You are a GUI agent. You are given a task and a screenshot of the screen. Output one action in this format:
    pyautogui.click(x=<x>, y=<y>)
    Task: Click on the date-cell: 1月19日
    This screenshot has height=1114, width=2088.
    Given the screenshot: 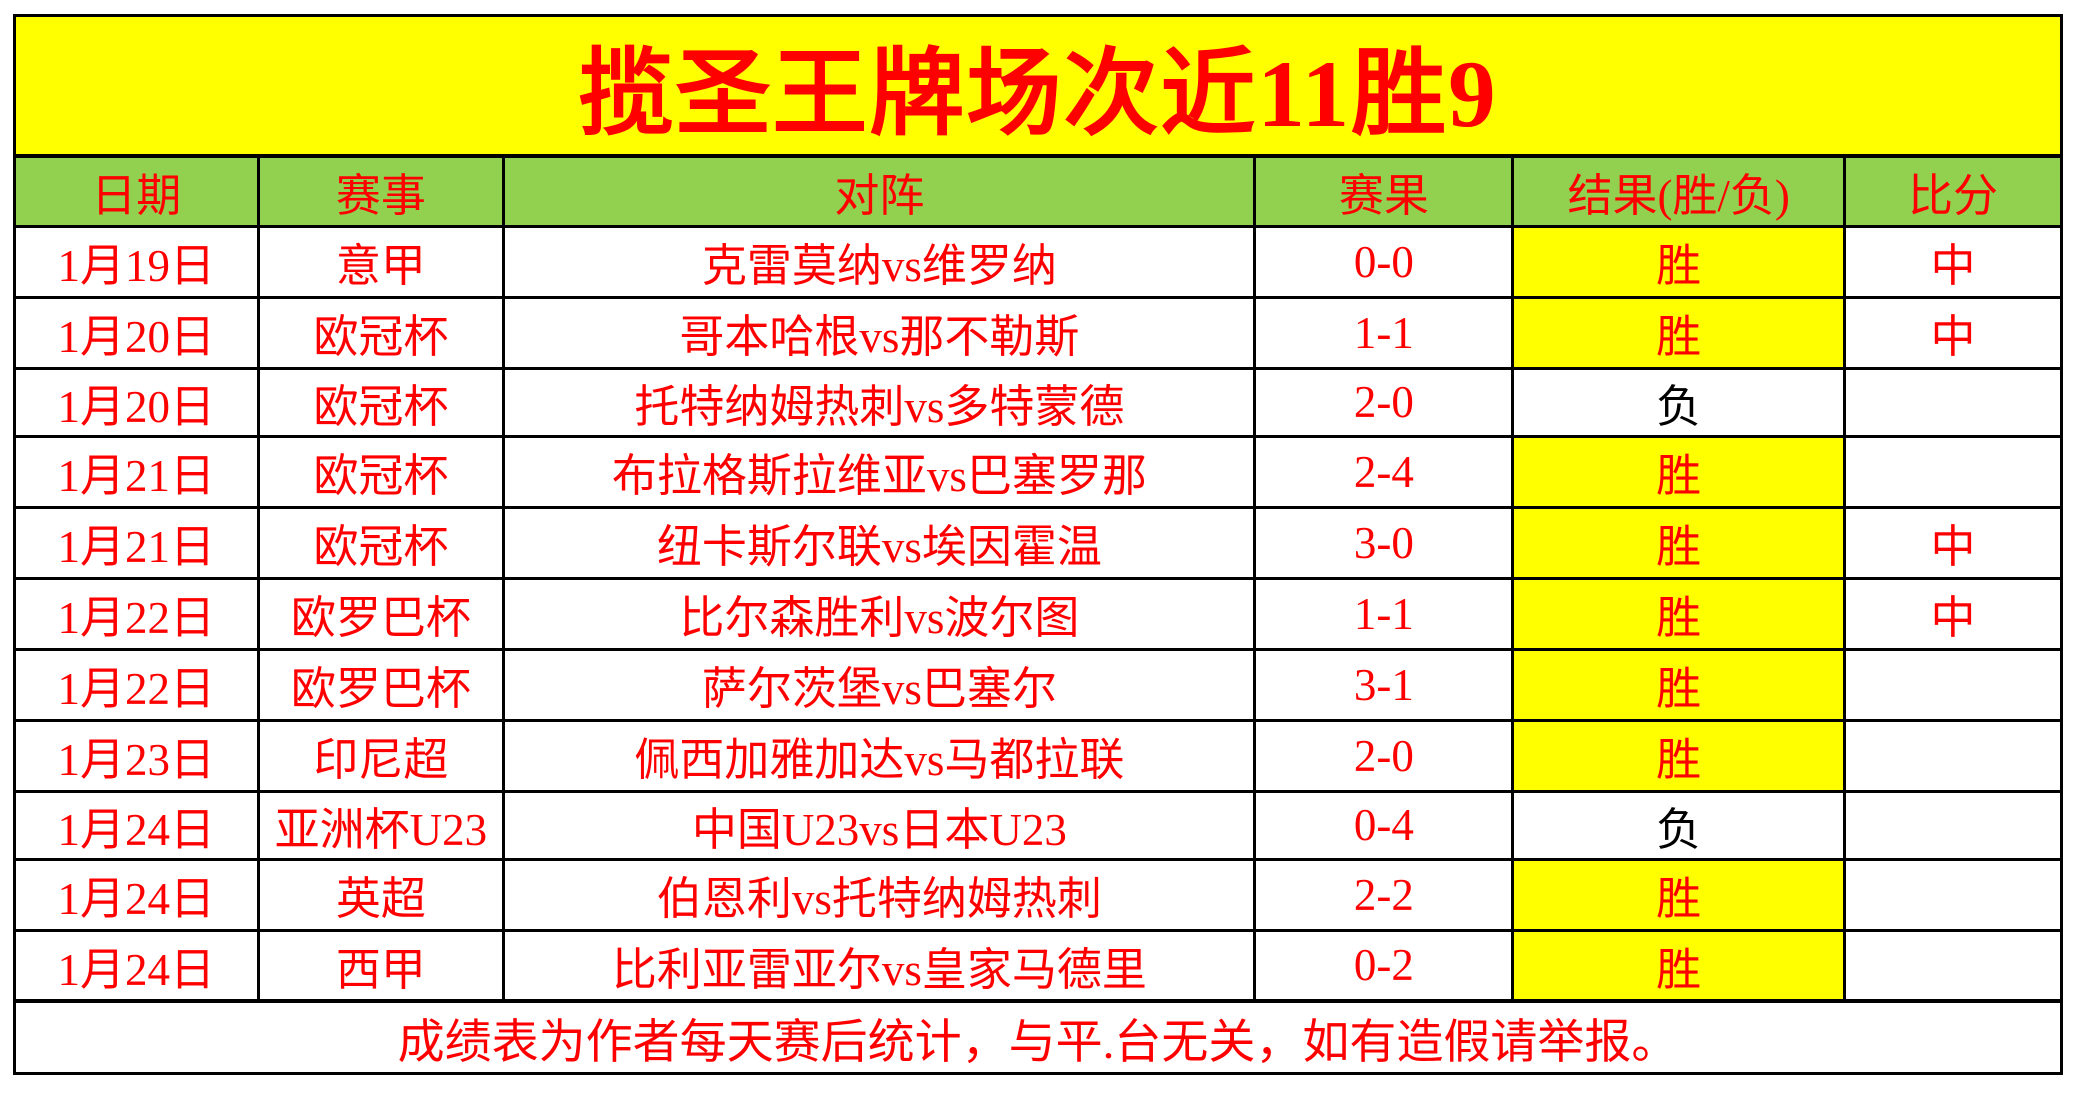 What is the action you would take?
    pyautogui.click(x=136, y=261)
    